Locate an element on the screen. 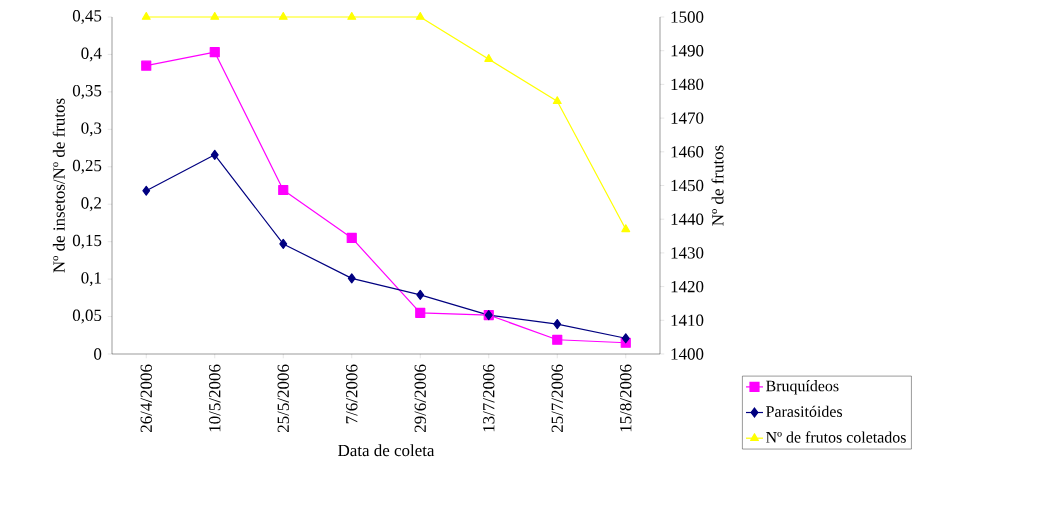 This screenshot has width=1054, height=513. x-tick-label: 25/7/2006 is located at coordinates (557, 398).